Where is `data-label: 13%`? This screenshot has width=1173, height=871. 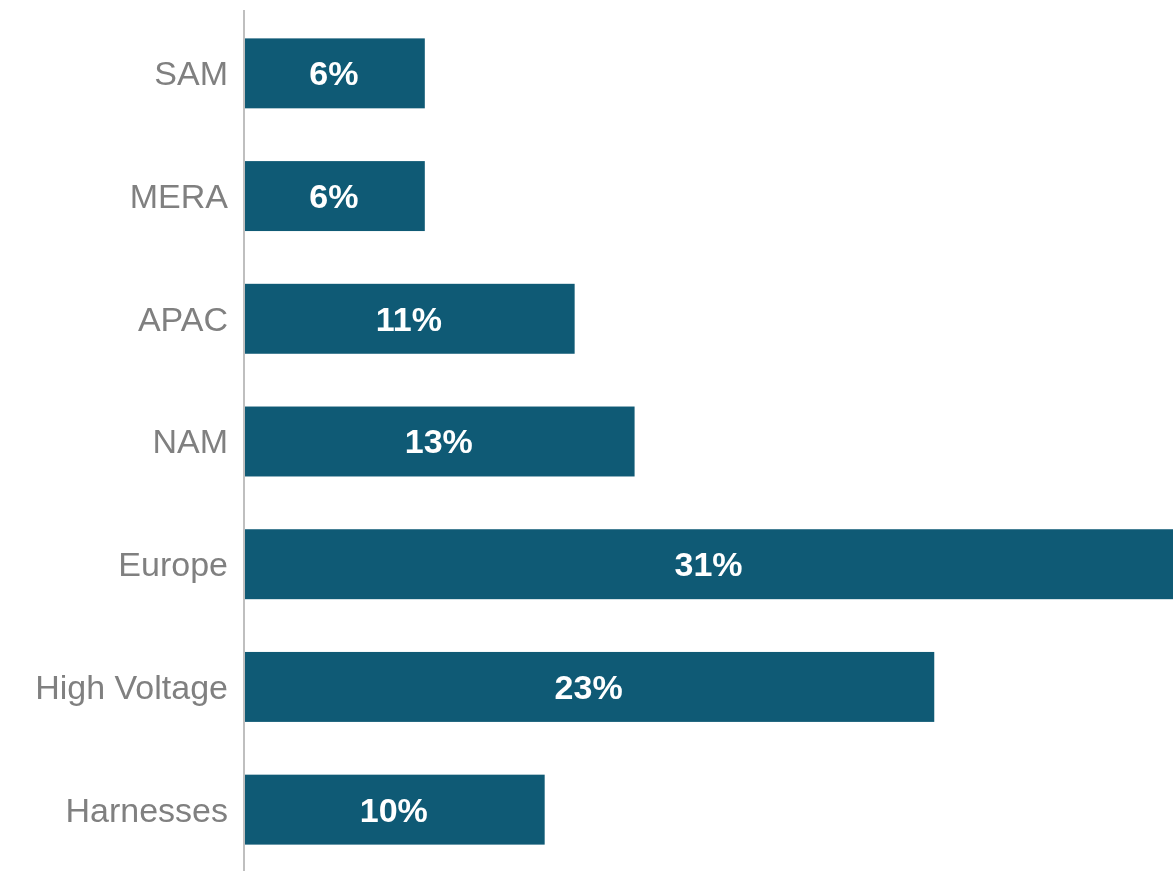
data-label: 13% is located at coordinates (438, 441).